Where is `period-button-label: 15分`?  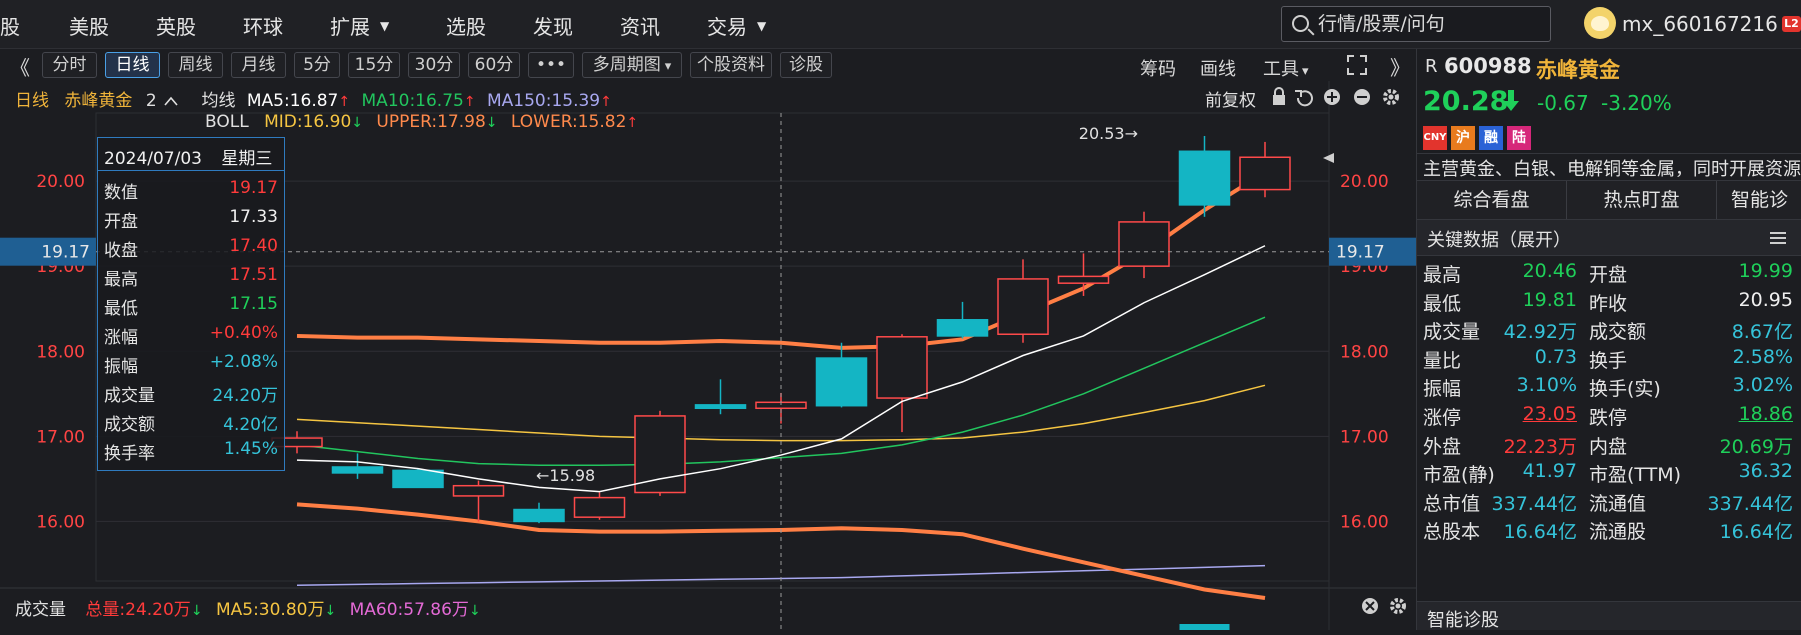
period-button-label: 15分 is located at coordinates (374, 65).